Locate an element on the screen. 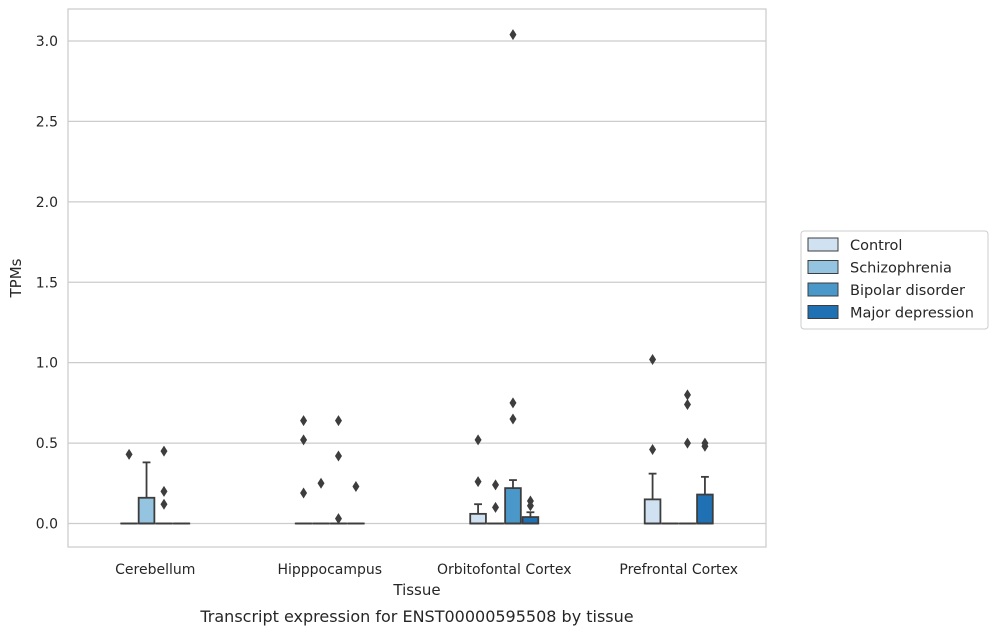  legend-label: Schizophrenia is located at coordinates (901, 269).